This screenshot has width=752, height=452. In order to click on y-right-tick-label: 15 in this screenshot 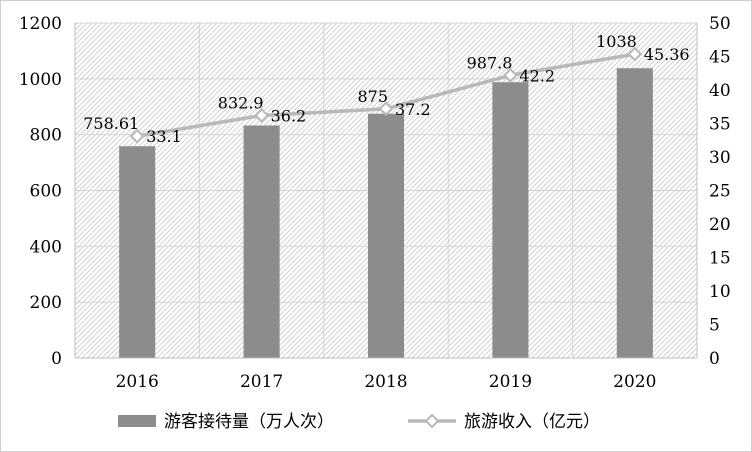, I will do `click(720, 259)`.